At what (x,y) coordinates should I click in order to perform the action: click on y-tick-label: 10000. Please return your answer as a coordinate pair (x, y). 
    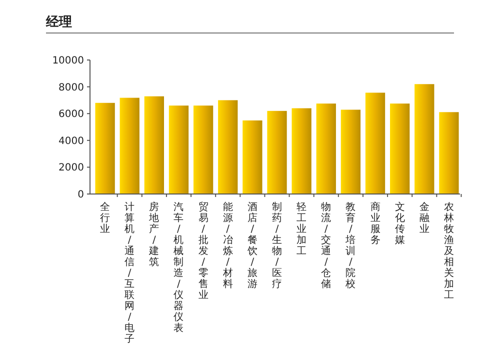
    Looking at the image, I should click on (68, 61).